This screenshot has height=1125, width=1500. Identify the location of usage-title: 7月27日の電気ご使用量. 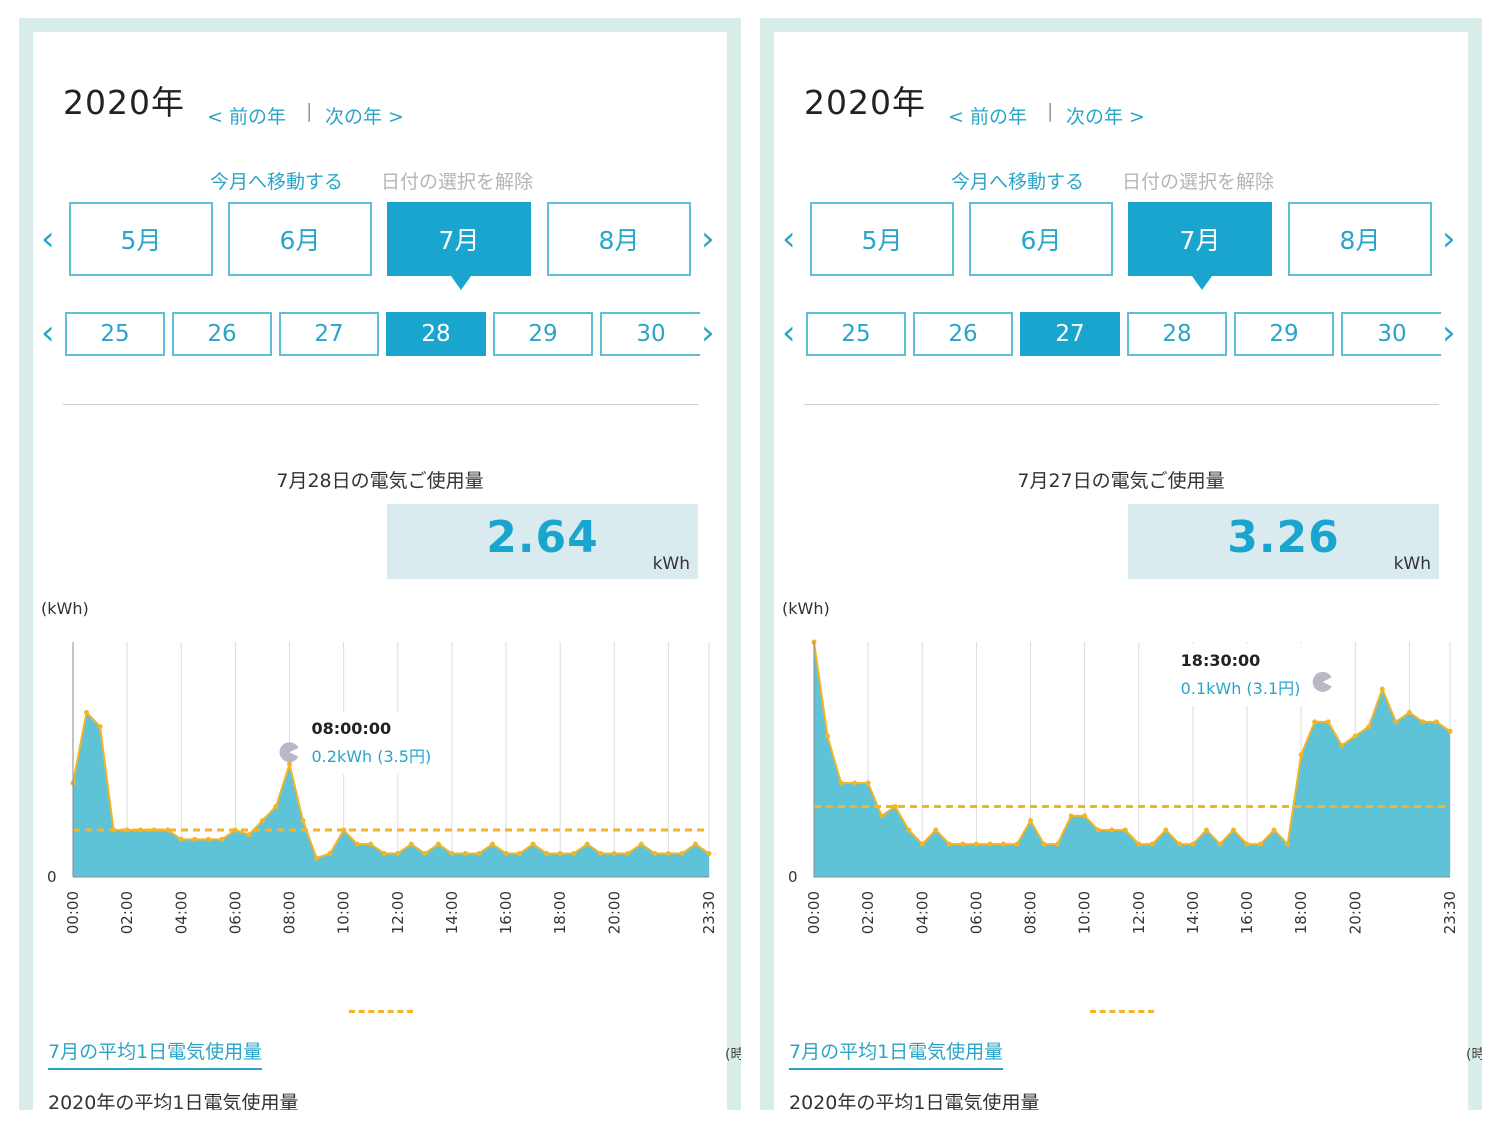
(1121, 481).